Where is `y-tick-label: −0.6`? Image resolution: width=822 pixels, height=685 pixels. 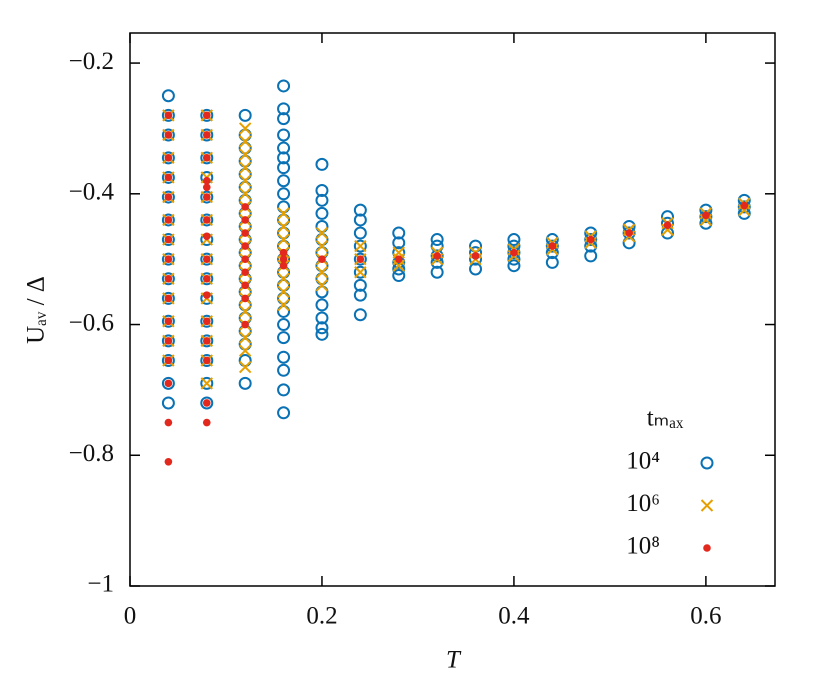 y-tick-label: −0.6 is located at coordinates (91, 322).